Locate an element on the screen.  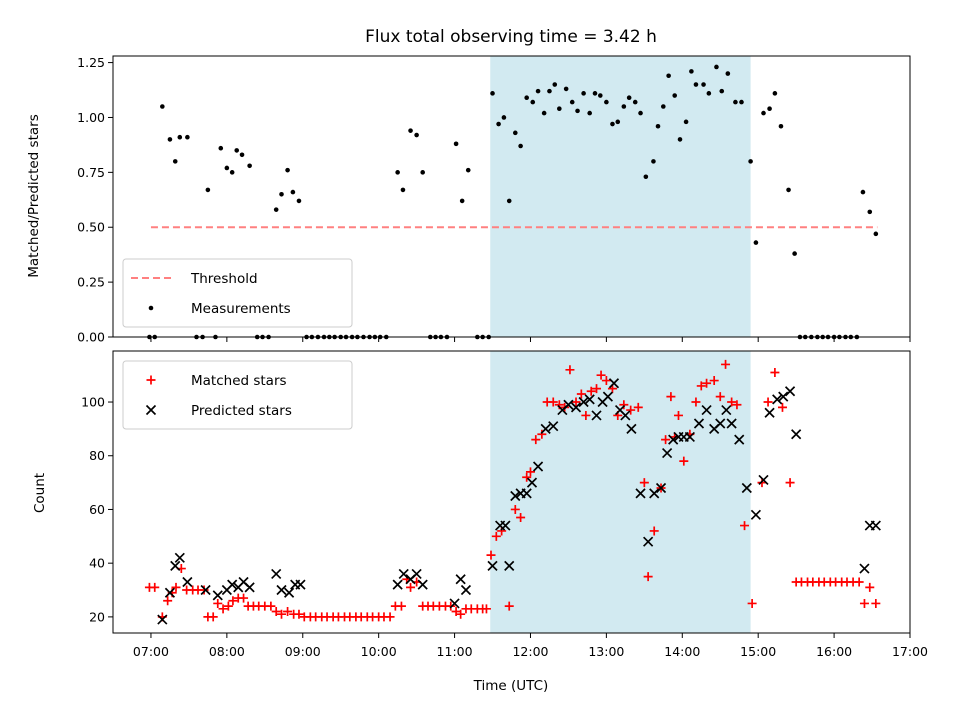
bottom-observing-span is located at coordinates (620, 492).